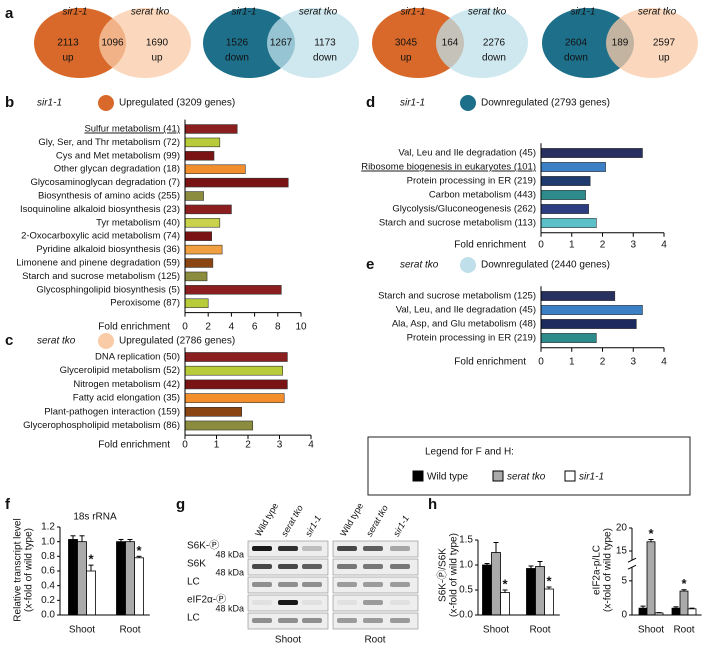 This screenshot has width=704, height=652. What do you see at coordinates (466, 615) in the screenshot?
I see `y-tick-label: 0.0` at bounding box center [466, 615].